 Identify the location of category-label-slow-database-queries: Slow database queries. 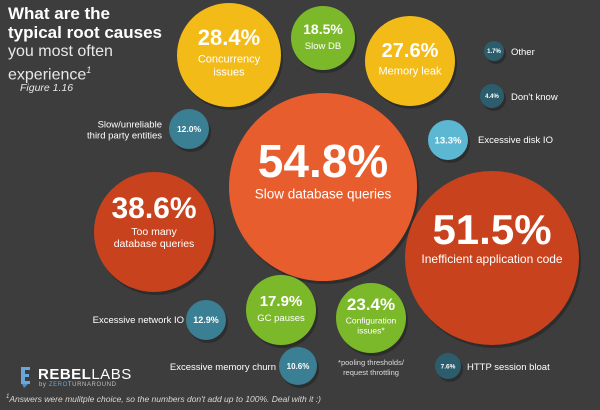
(323, 194).